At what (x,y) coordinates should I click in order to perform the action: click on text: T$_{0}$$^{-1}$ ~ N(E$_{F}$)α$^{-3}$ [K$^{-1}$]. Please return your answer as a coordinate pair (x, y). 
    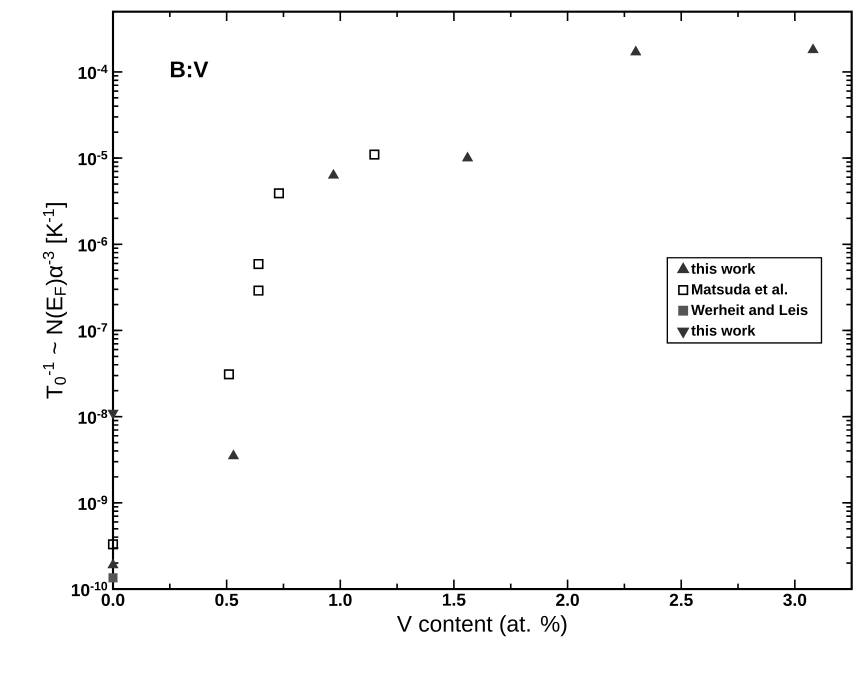
    Looking at the image, I should click on (54, 301).